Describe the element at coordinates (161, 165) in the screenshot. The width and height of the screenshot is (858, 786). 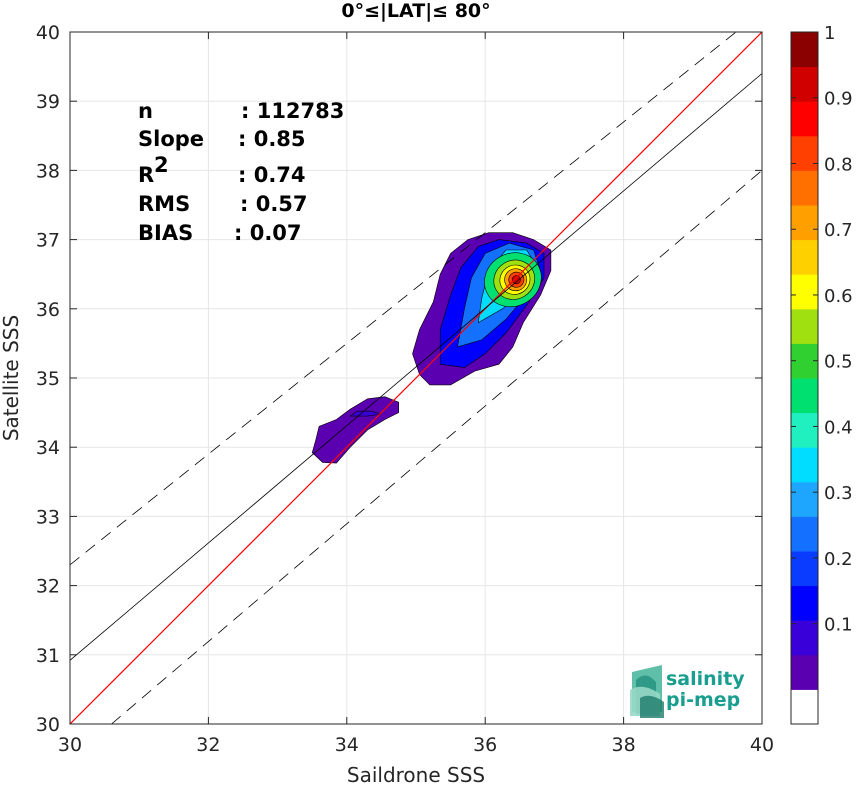
I see `stat-superscript: 2` at that location.